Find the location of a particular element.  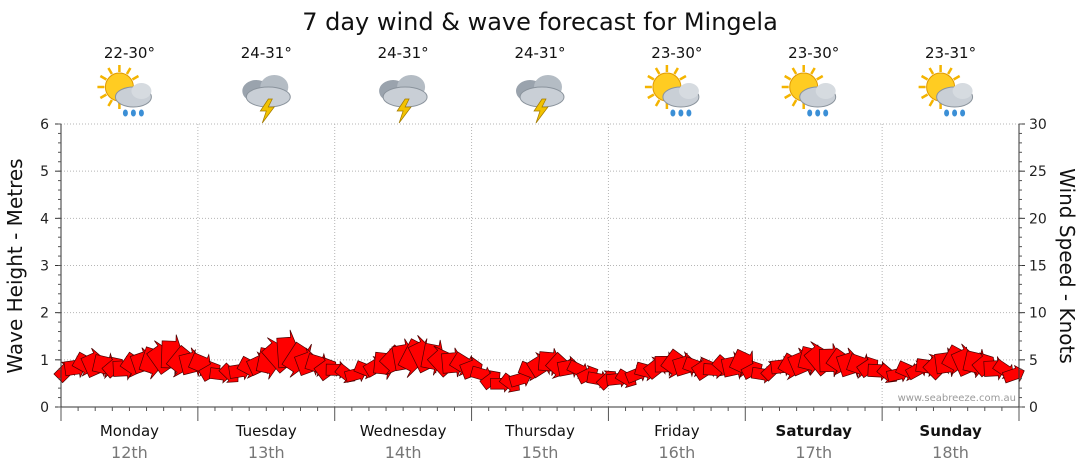

date-label: 18th is located at coordinates (950, 452).